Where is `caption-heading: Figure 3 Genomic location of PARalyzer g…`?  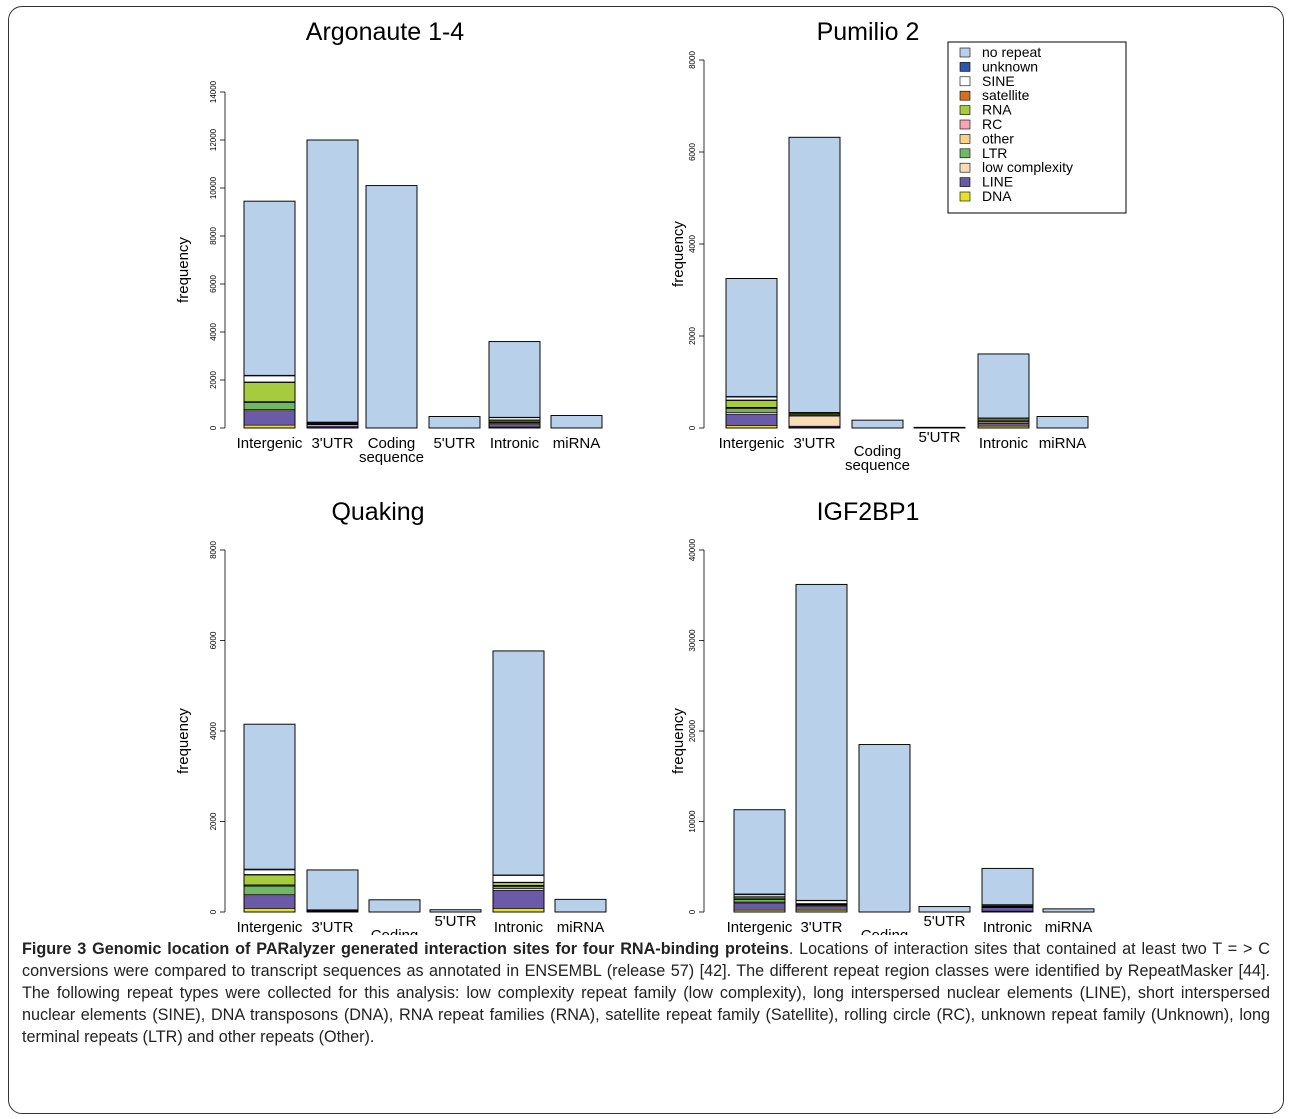 caption-heading: Figure 3 Genomic location of PARalyzer g… is located at coordinates (405, 949).